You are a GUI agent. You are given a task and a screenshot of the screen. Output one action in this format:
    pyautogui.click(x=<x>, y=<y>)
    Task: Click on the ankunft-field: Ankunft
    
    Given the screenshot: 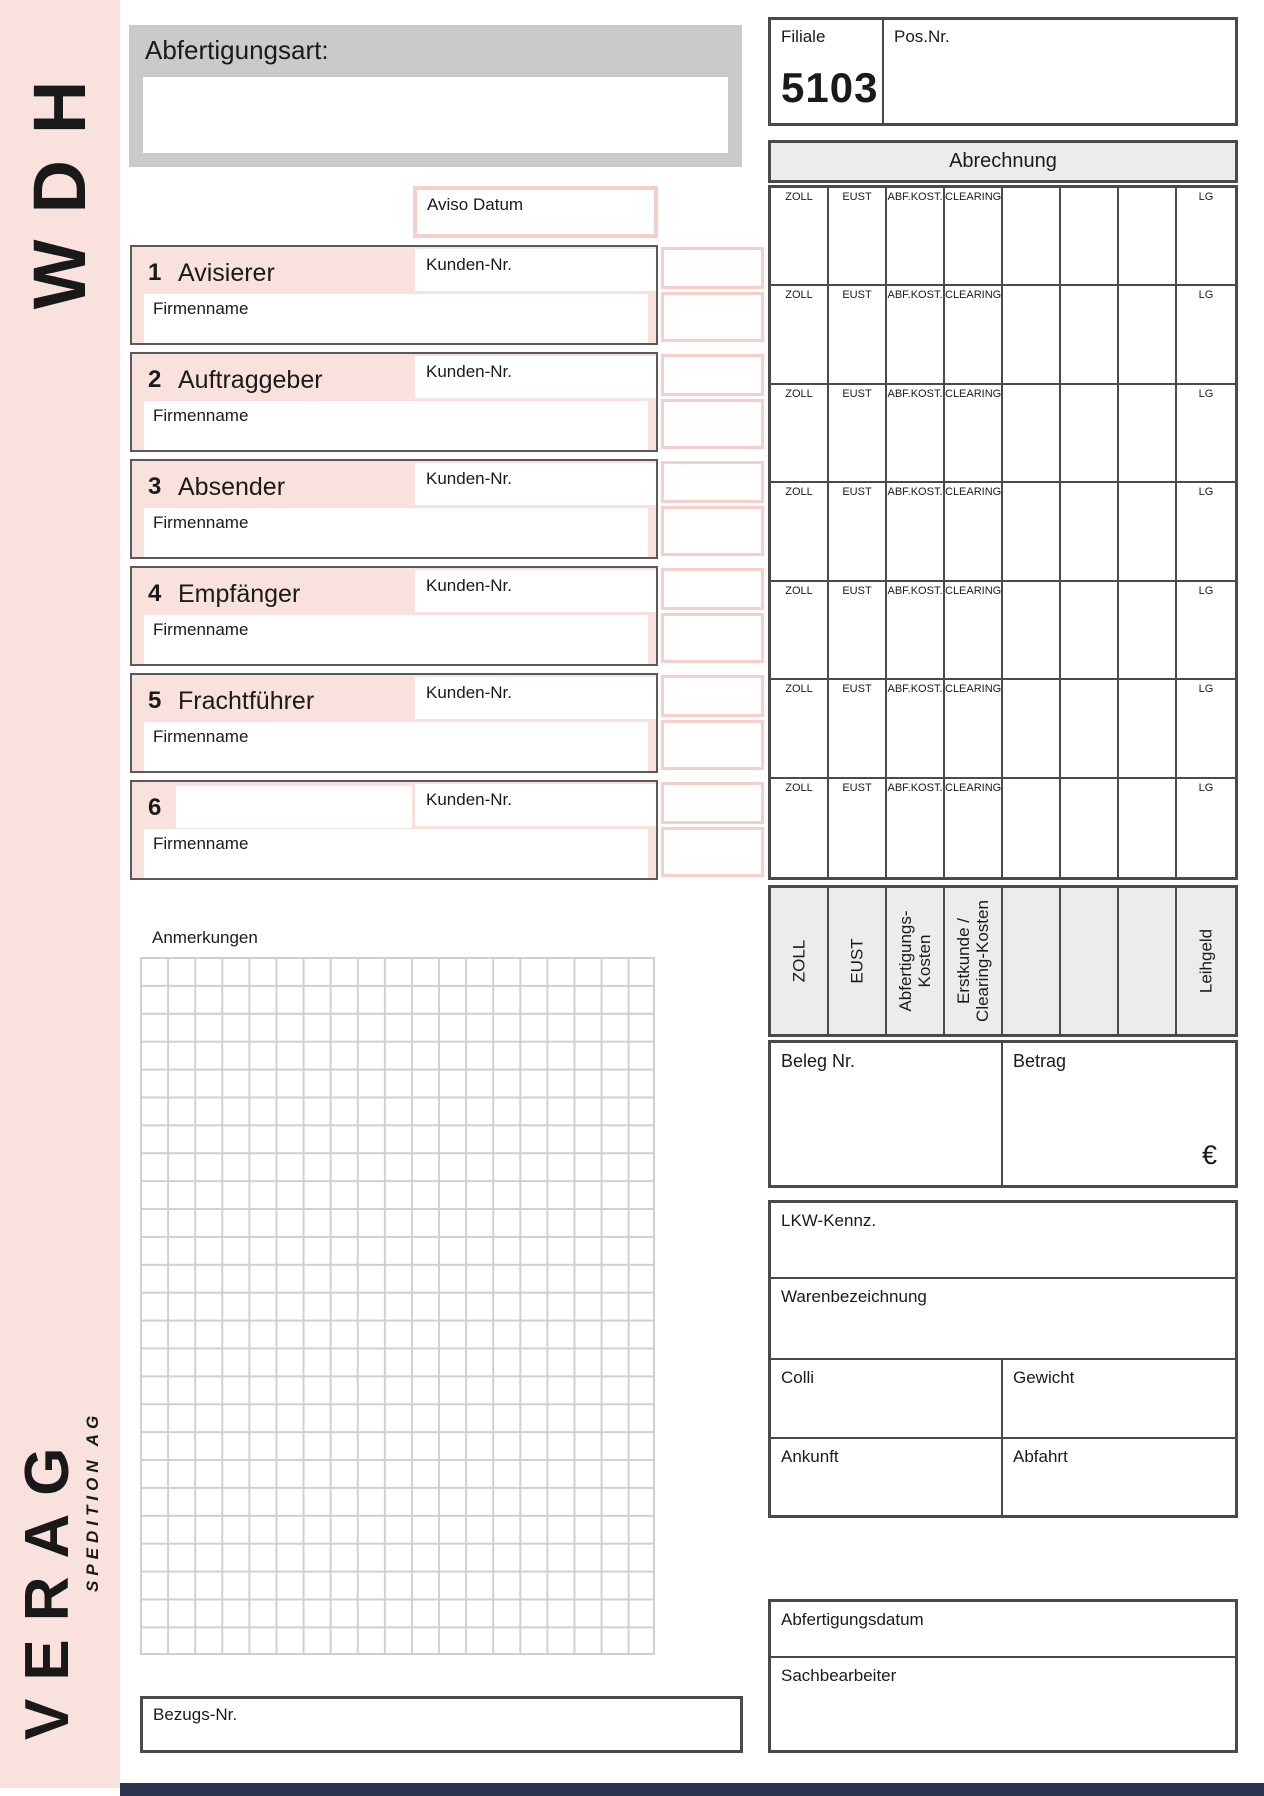 What is the action you would take?
    pyautogui.click(x=887, y=1477)
    